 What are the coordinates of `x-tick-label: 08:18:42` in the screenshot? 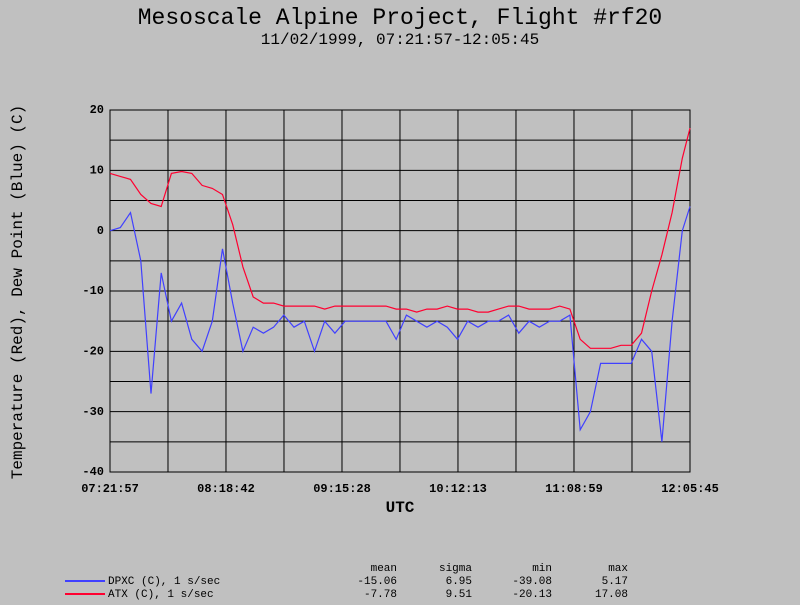 It's located at (226, 489).